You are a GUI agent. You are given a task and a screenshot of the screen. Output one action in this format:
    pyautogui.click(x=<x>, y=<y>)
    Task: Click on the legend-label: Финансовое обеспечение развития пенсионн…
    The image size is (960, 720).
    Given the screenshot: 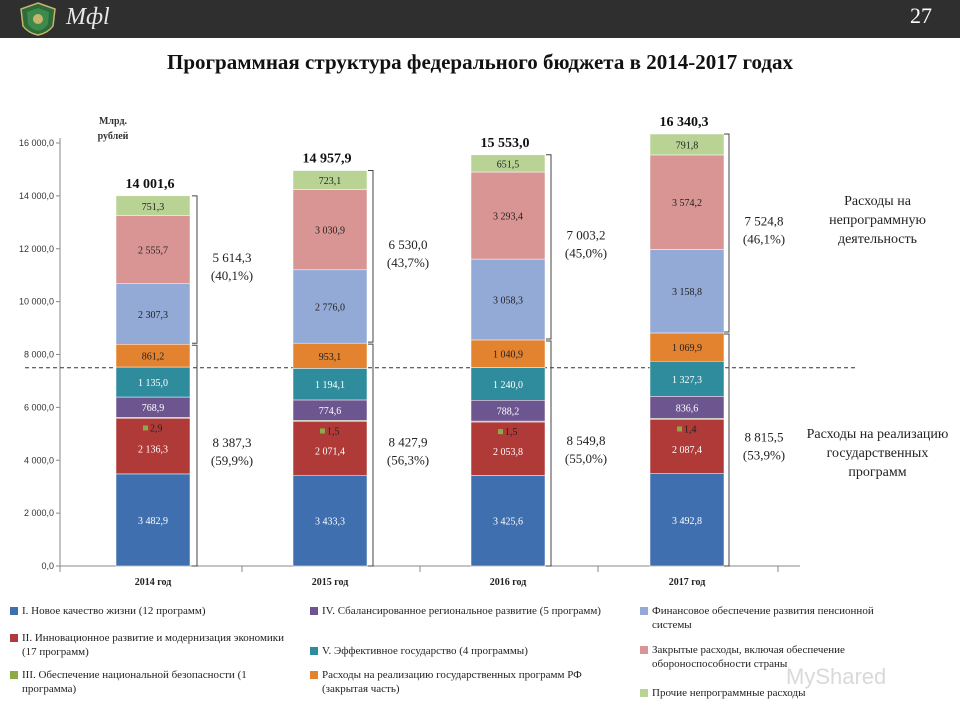 What is the action you would take?
    pyautogui.click(x=766, y=618)
    